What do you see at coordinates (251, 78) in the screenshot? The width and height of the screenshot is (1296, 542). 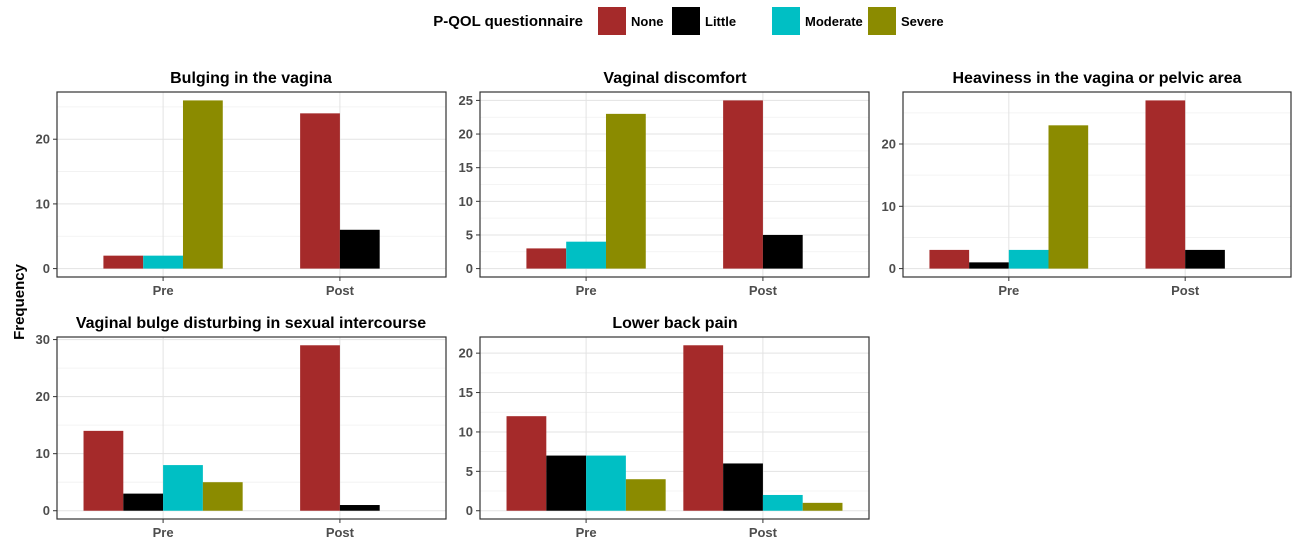 I see `panel-title: Bulging in the vagina` at bounding box center [251, 78].